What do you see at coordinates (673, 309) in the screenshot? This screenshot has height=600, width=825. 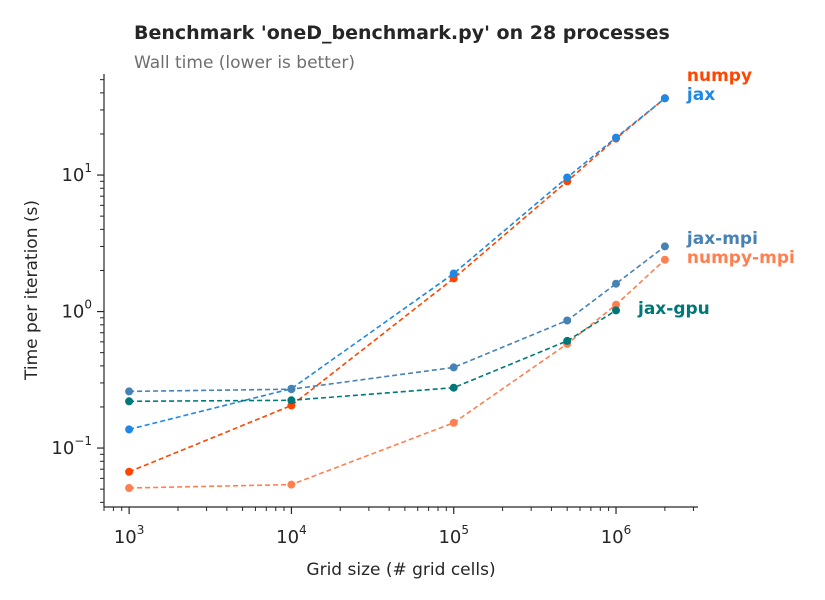 I see `series-label-jax-gpu: jax-gpu` at bounding box center [673, 309].